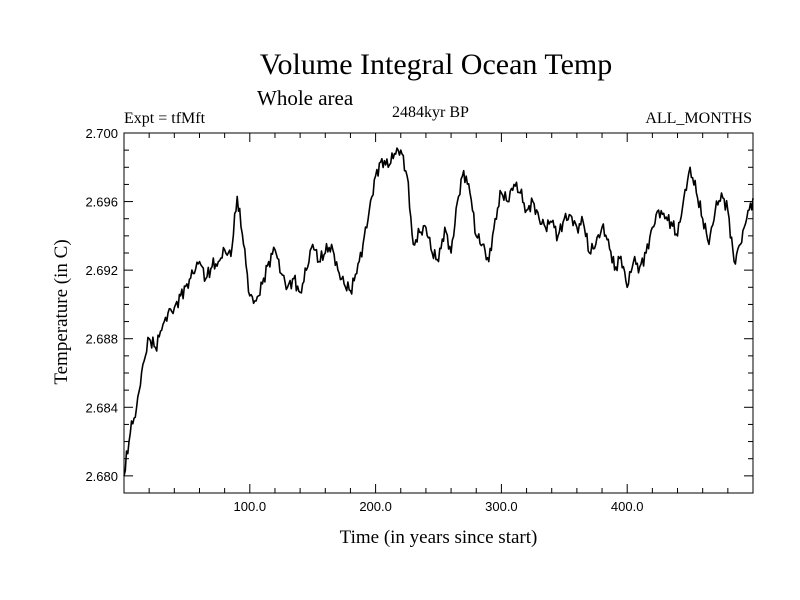 The height and width of the screenshot is (600, 800). Describe the element at coordinates (250, 506) in the screenshot. I see `x-tick-label: 100.0` at that location.